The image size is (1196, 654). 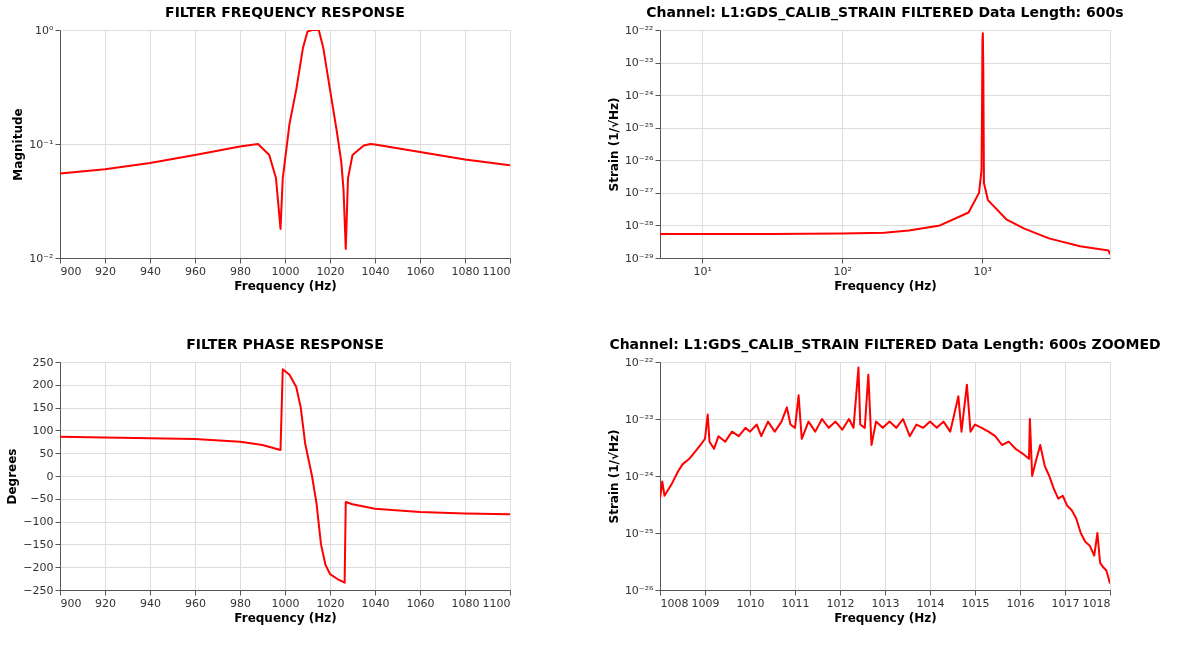 I want to click on x-tick-label: 1010, so click(x=750, y=603).